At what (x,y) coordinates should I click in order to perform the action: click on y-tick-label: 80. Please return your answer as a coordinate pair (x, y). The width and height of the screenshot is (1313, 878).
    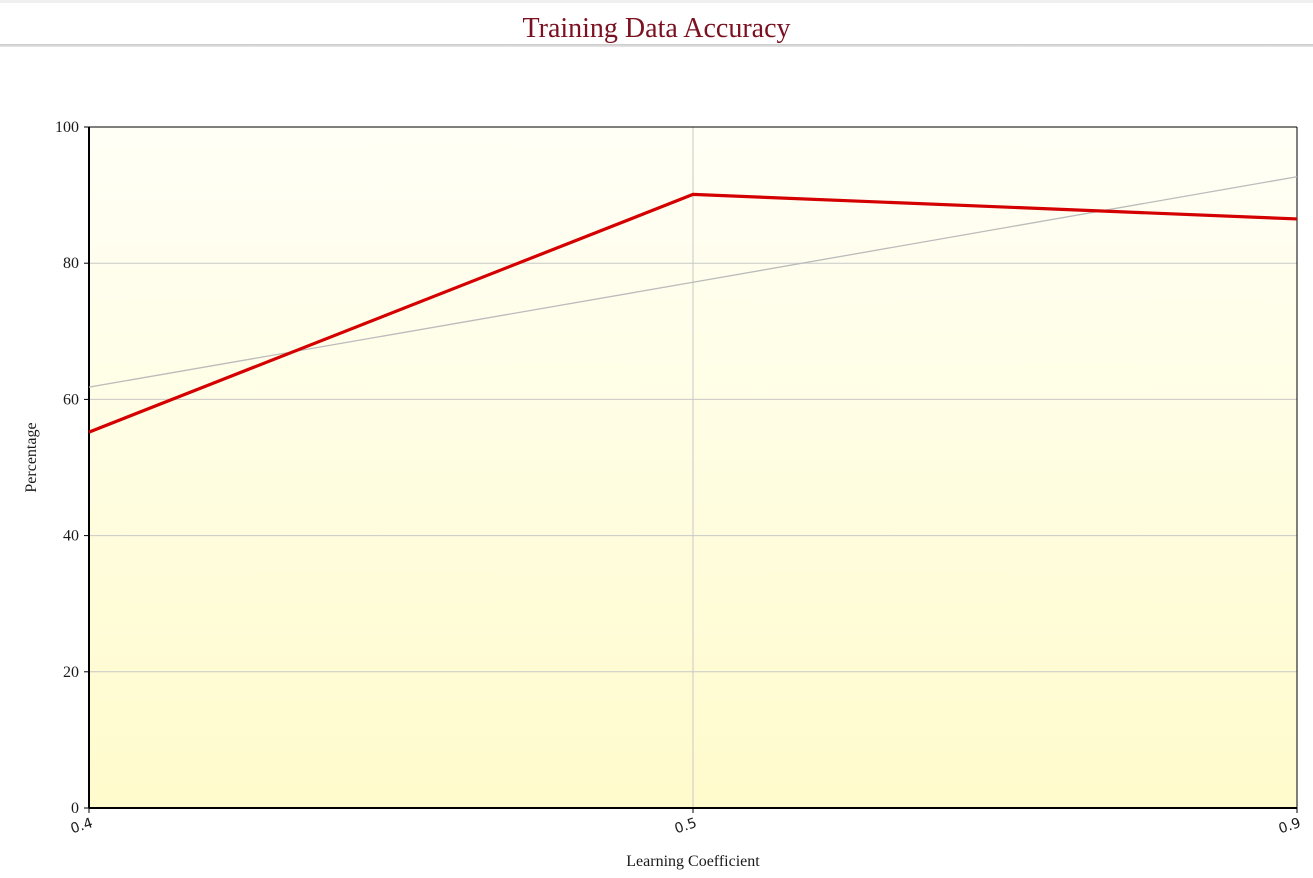
    Looking at the image, I should click on (71, 263).